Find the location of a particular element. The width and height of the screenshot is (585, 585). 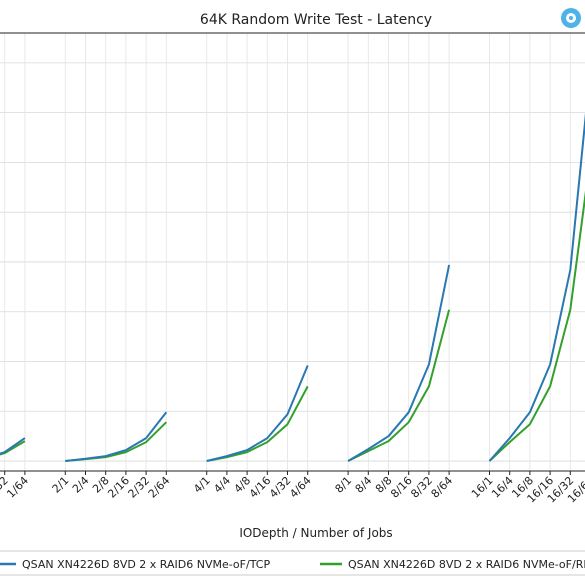

x-tick-label: 4/4 is located at coordinates (222, 485).